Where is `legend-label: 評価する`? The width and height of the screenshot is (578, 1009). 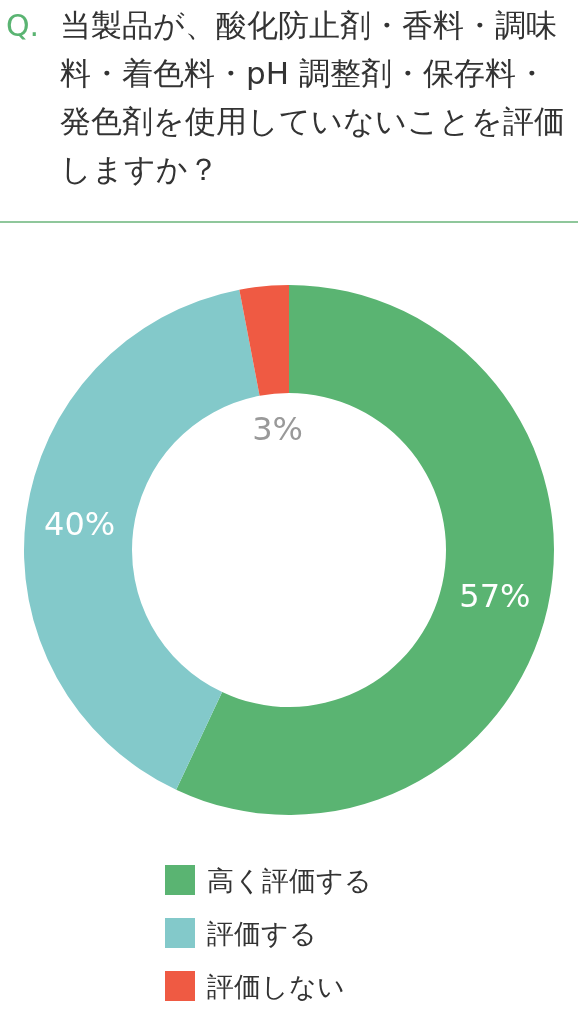
legend-label: 評価する is located at coordinates (262, 933).